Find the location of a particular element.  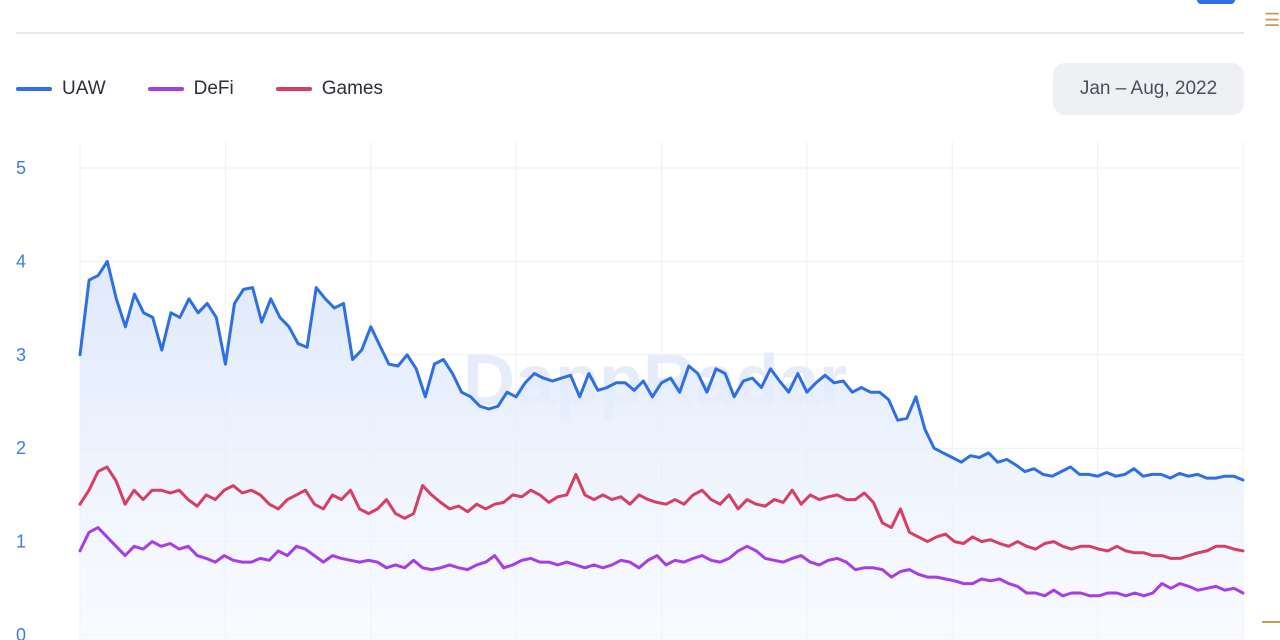

header-divider is located at coordinates (630, 33).